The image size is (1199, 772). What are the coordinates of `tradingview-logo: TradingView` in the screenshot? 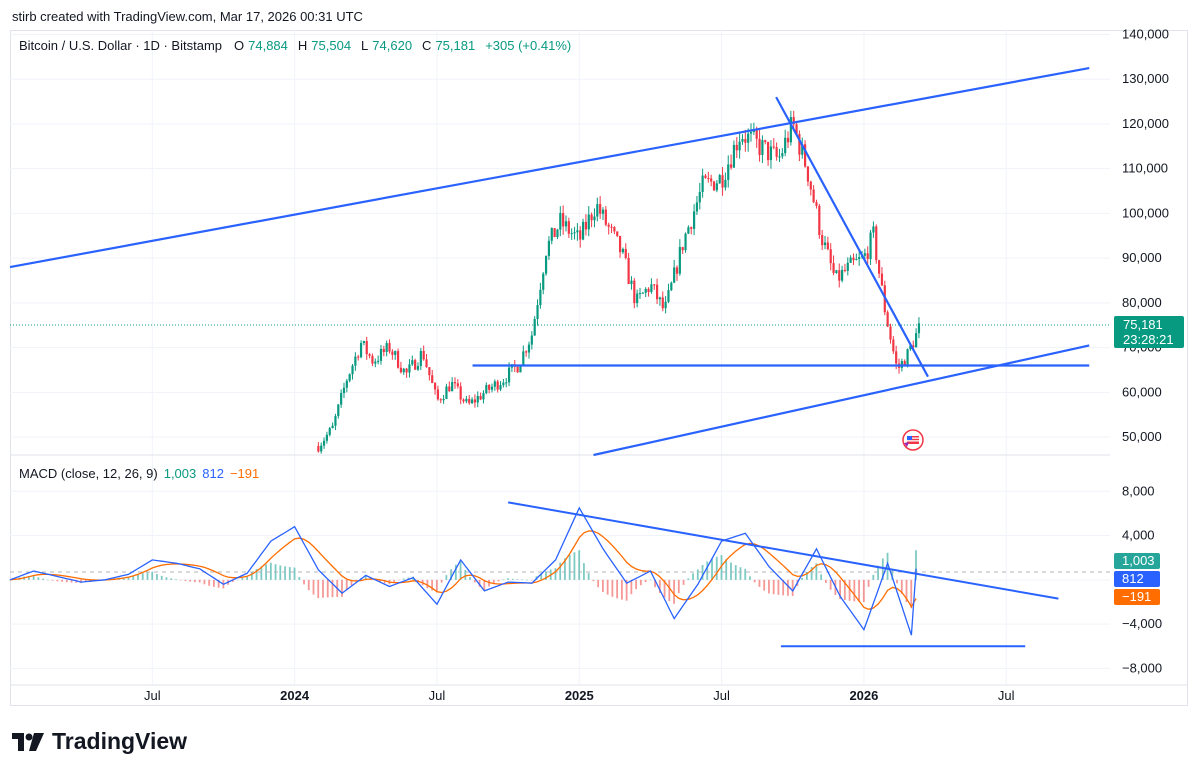 It's located at (99, 741).